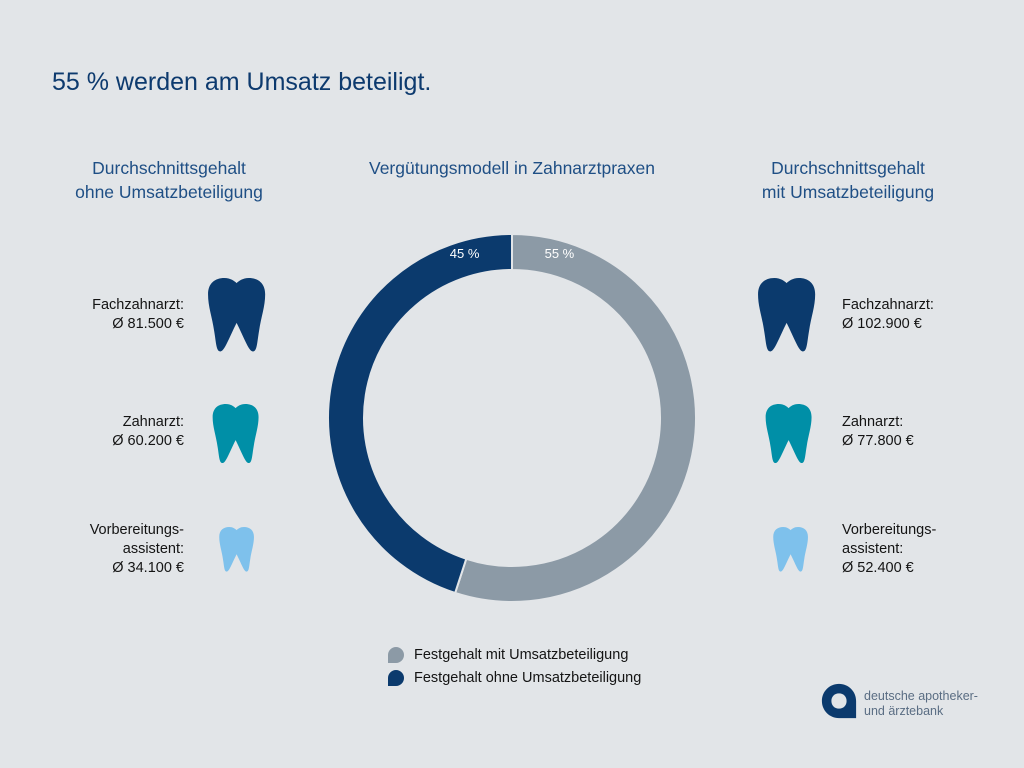 This screenshot has width=1024, height=768. What do you see at coordinates (848, 168) in the screenshot?
I see `right-heading-line1: Durchschnittsgehalt` at bounding box center [848, 168].